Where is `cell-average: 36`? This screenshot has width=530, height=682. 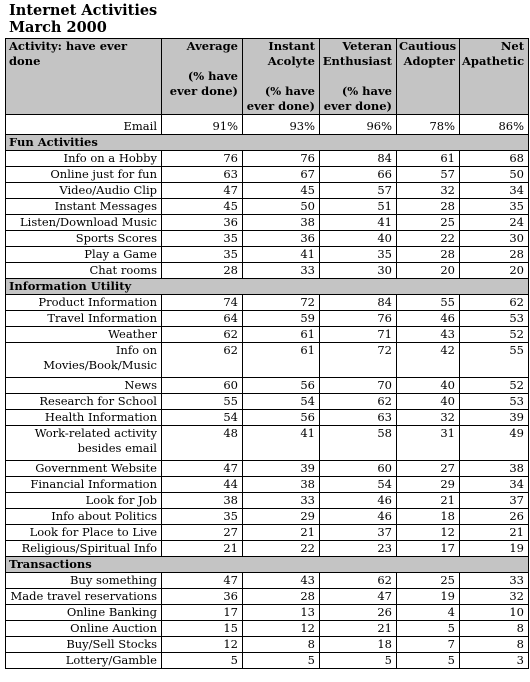
cell-average: 36 is located at coordinates (202, 596).